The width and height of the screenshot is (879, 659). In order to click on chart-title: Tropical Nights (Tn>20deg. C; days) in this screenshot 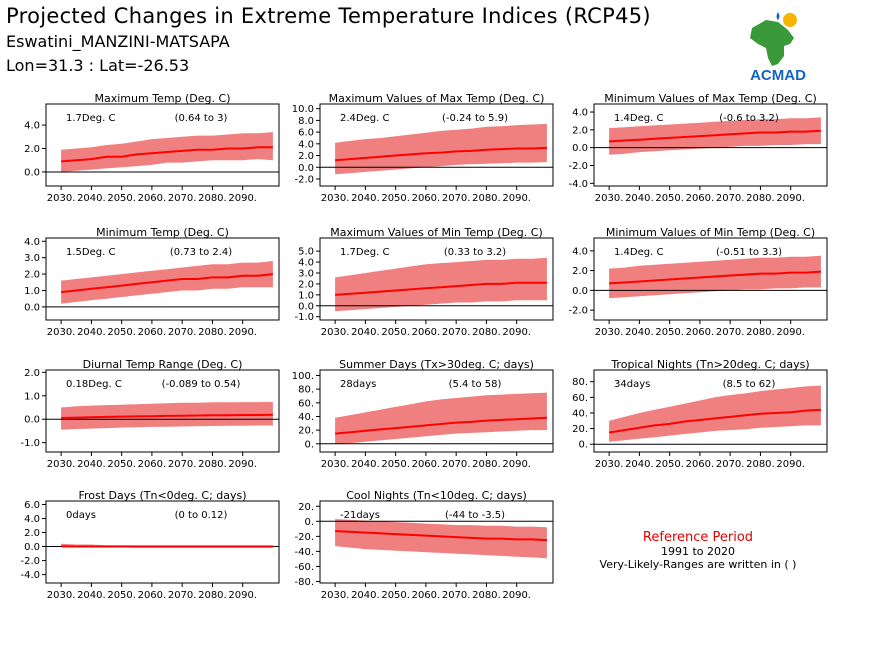, I will do `click(709, 364)`.